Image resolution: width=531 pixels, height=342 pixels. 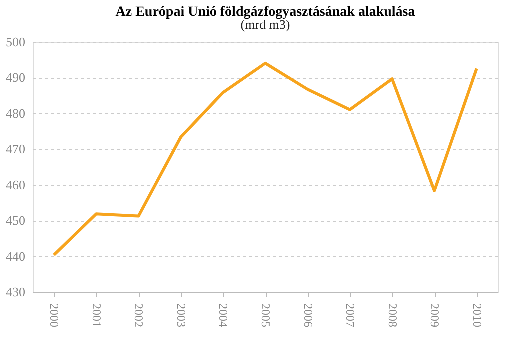 I want to click on y-tick-label: 500, so click(x=16, y=42).